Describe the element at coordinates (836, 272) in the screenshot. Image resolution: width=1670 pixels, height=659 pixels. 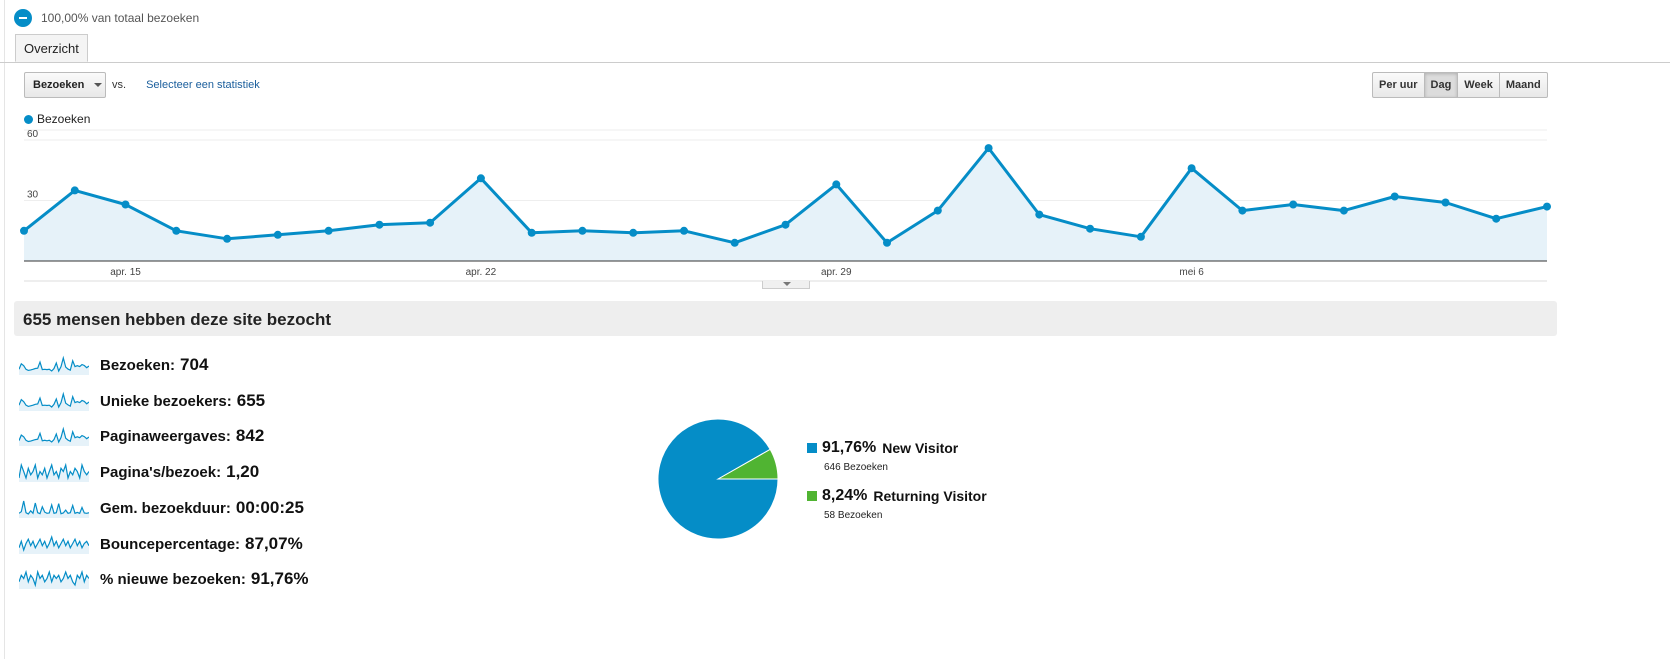
I see `x-tick-label: apr. 29` at that location.